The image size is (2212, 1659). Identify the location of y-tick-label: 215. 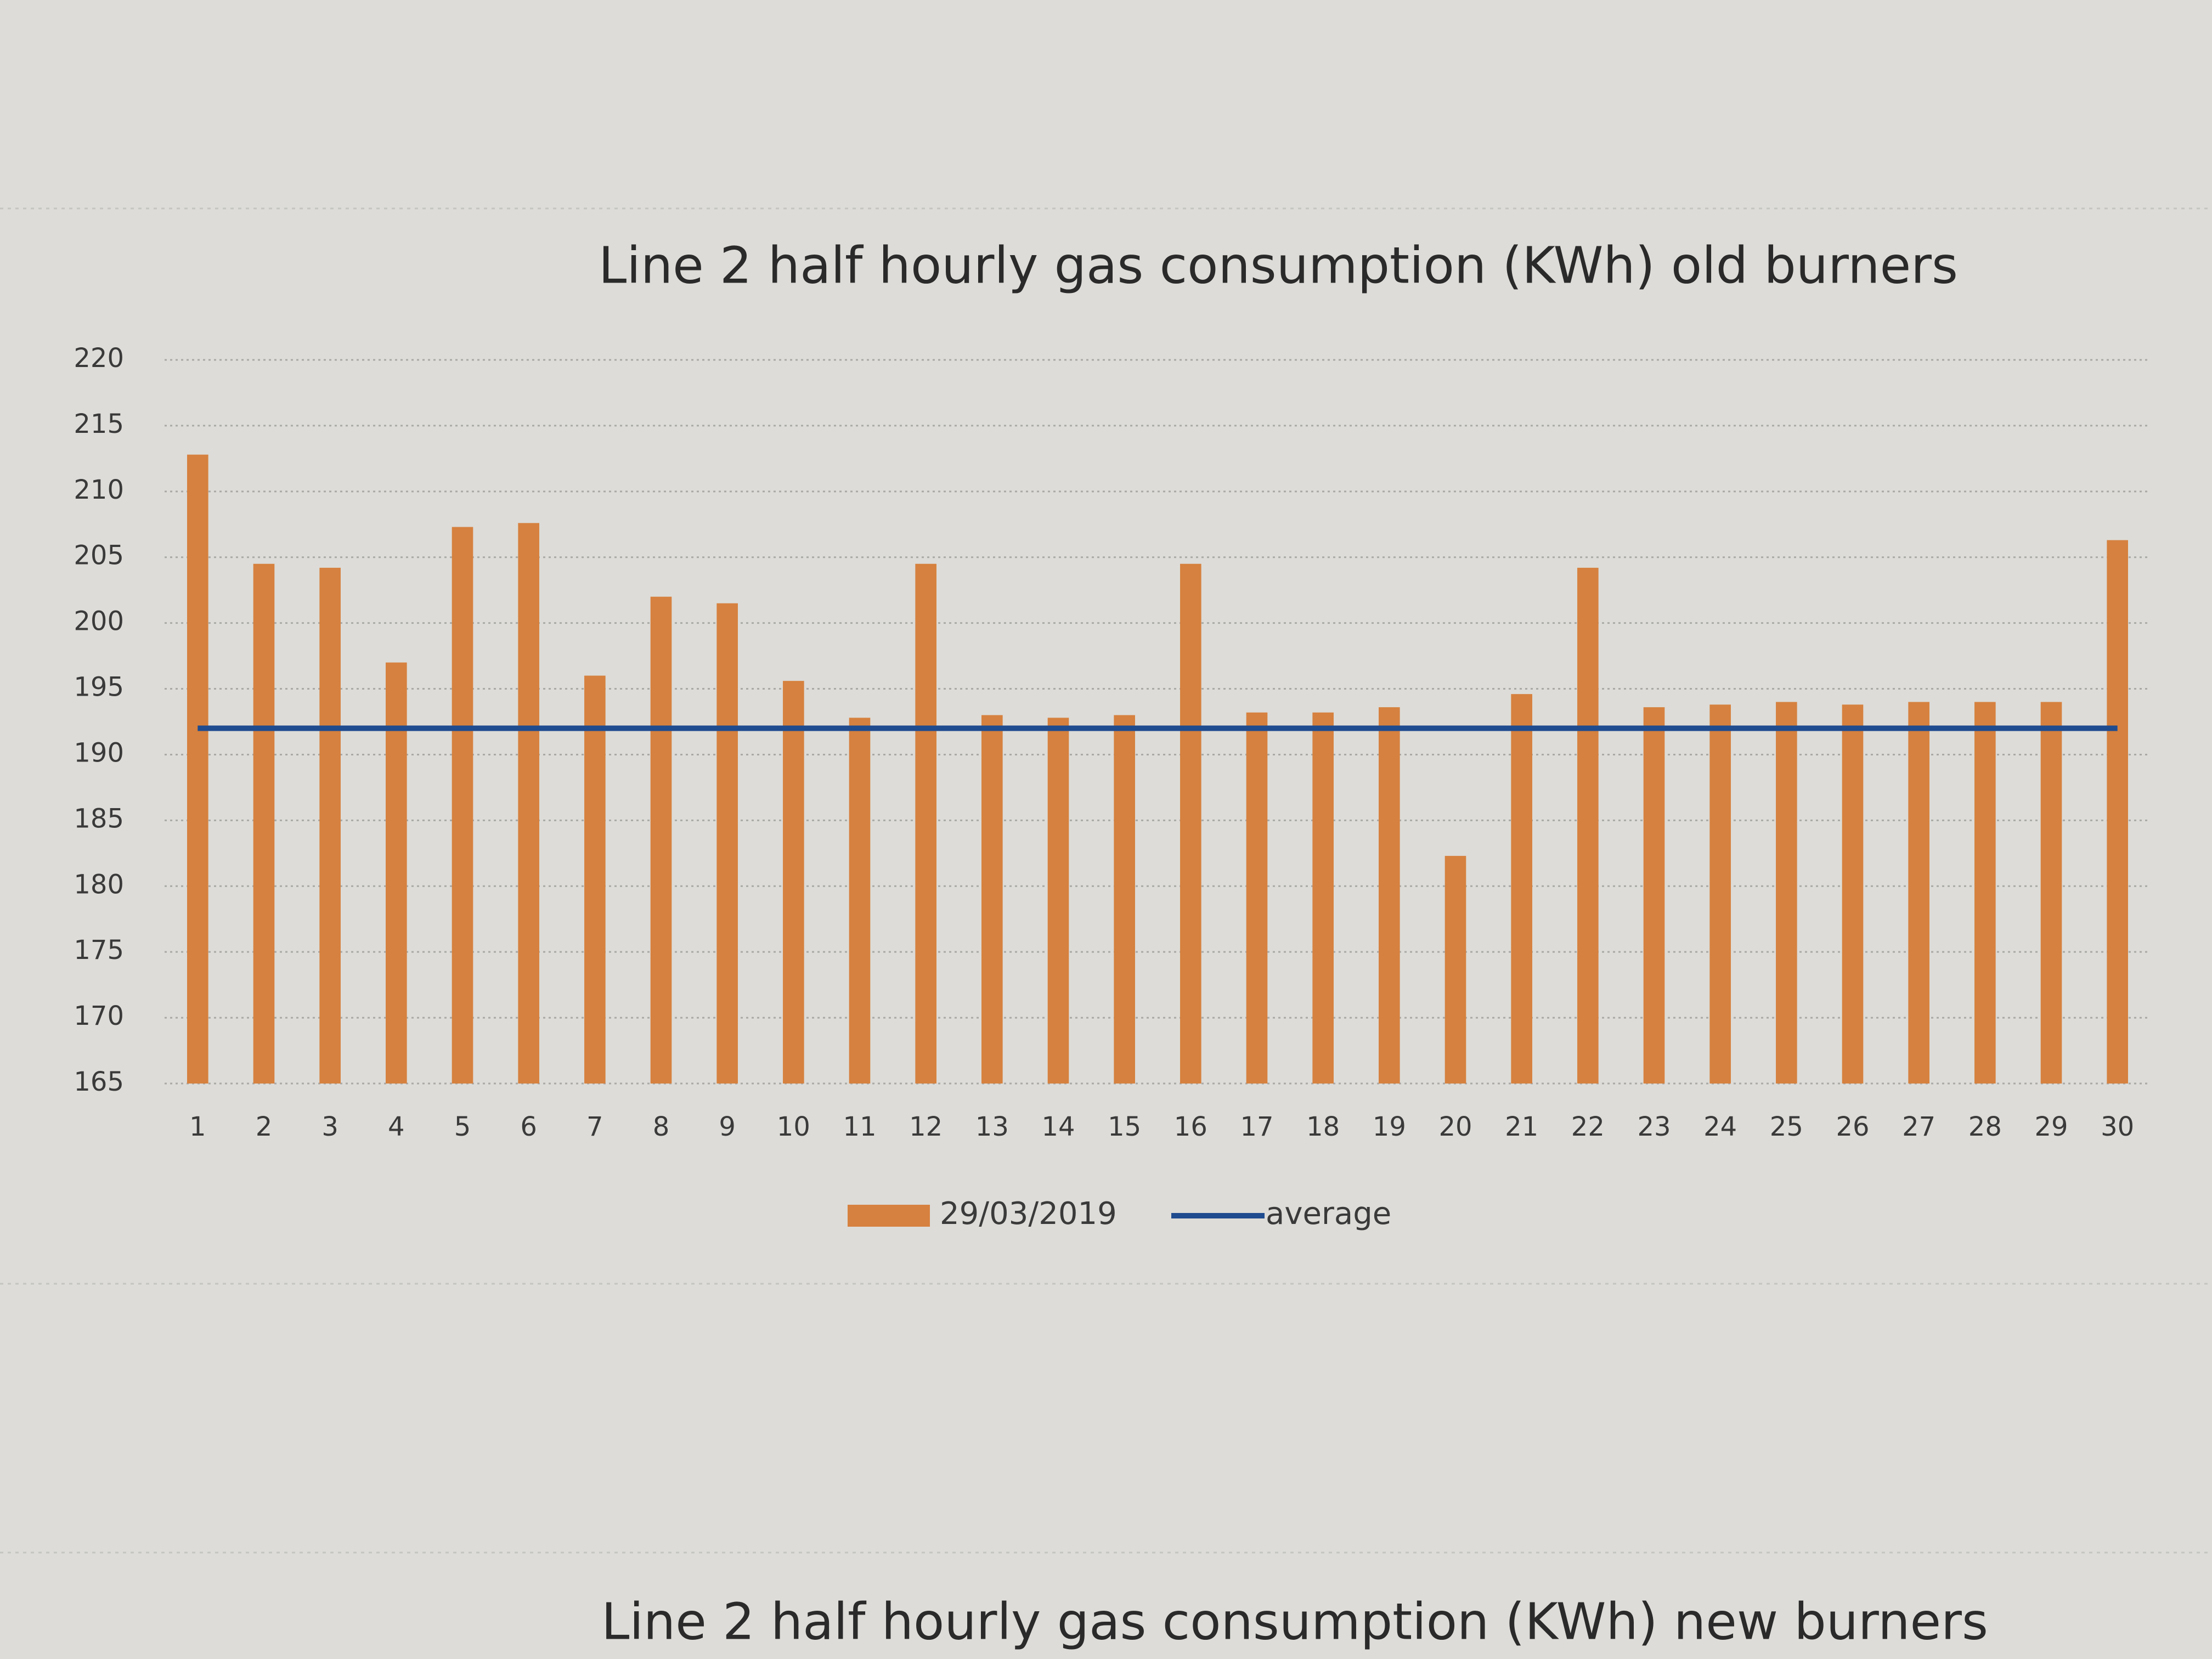
(99, 424).